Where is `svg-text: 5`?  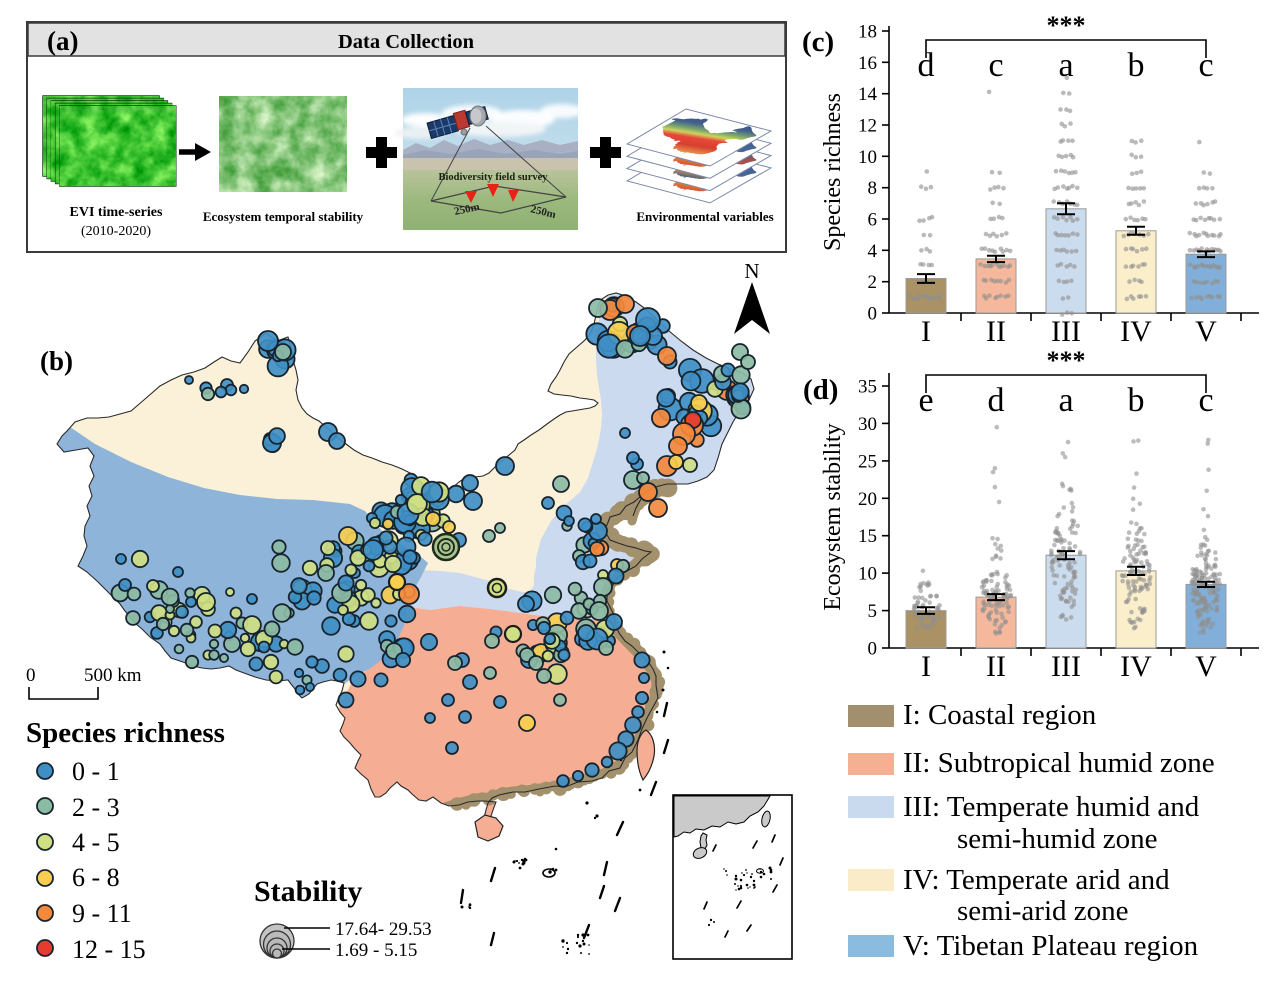
svg-text: 5 is located at coordinates (873, 611).